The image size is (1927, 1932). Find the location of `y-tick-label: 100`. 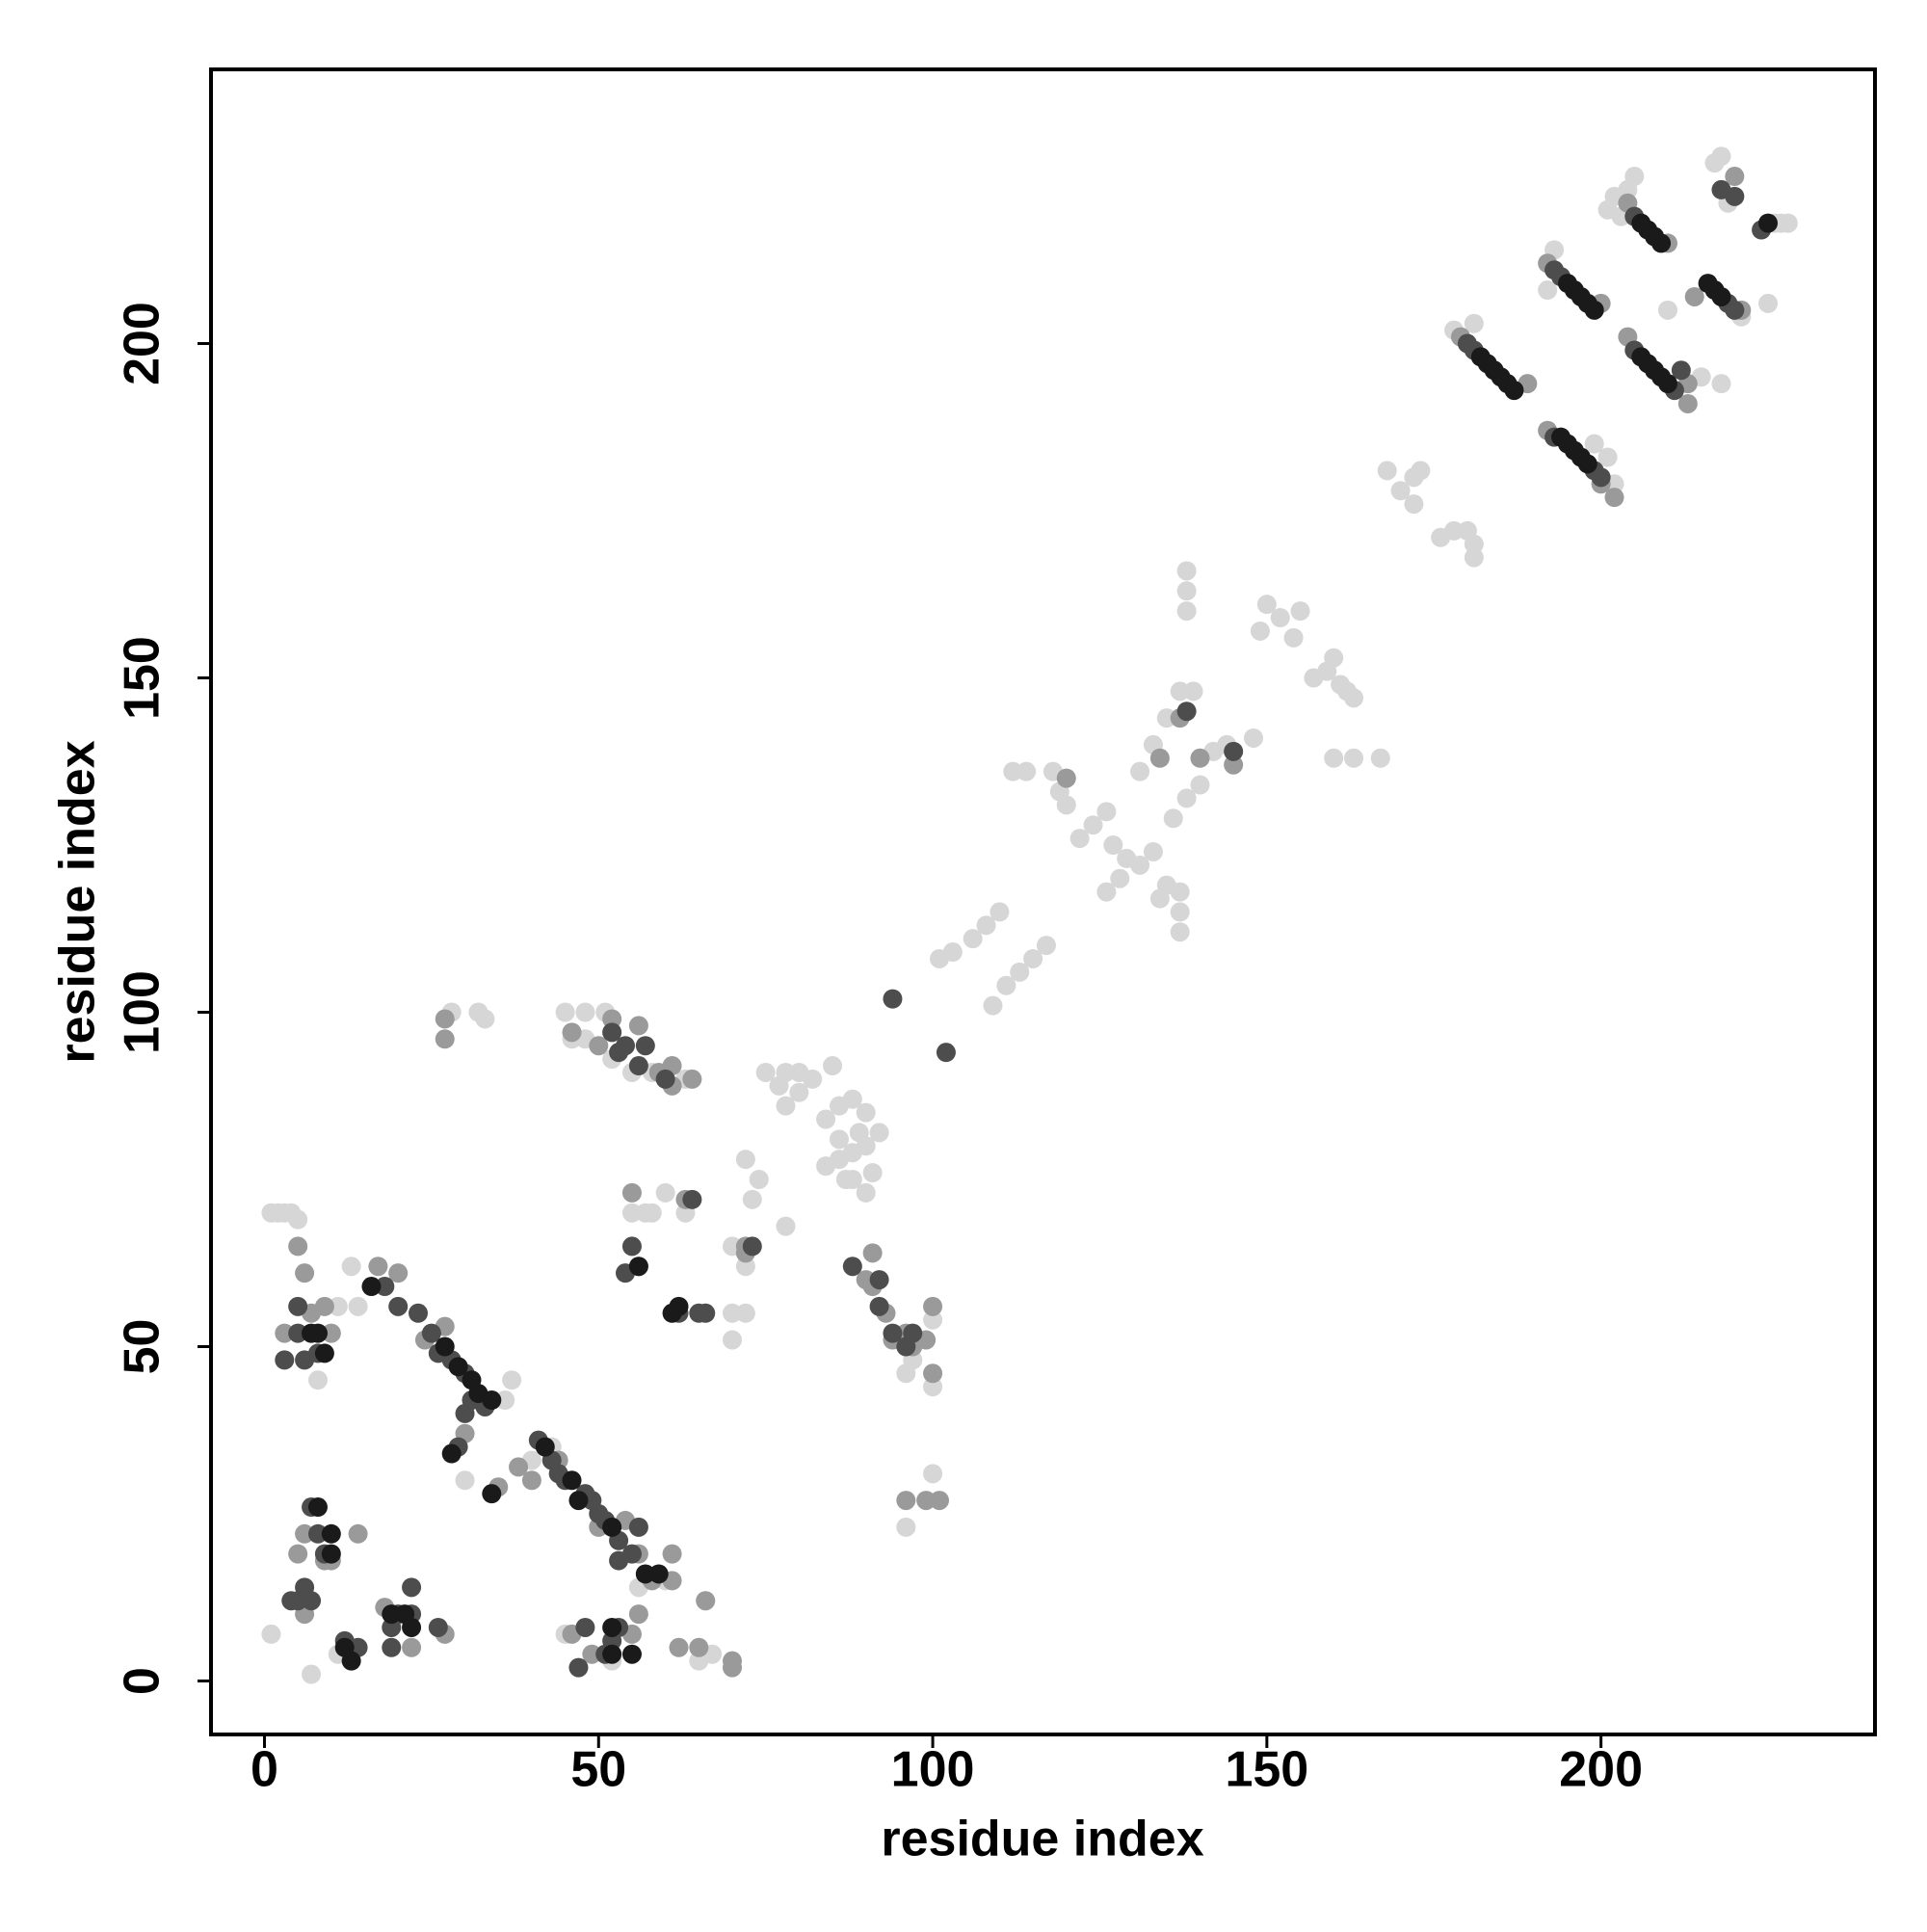

y-tick-label: 100 is located at coordinates (143, 1012).